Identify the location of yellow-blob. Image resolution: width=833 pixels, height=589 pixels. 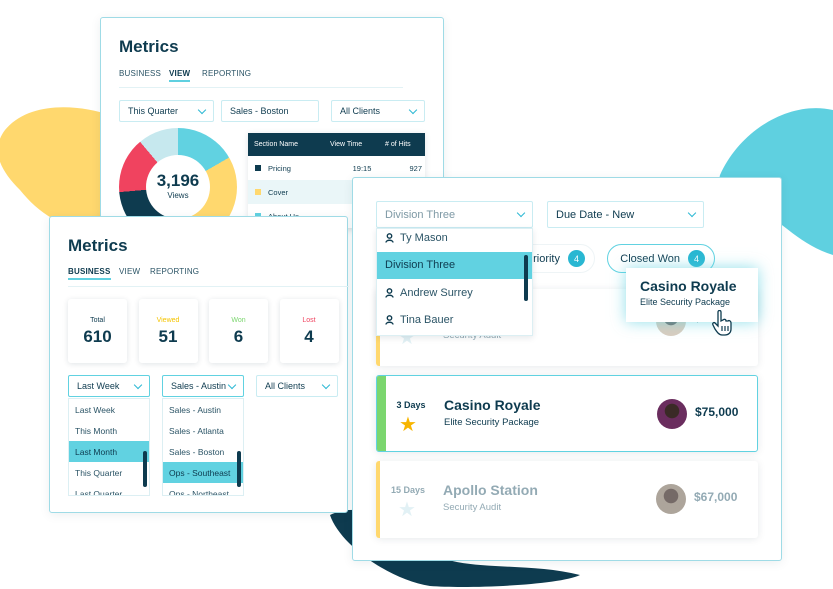
(55, 169).